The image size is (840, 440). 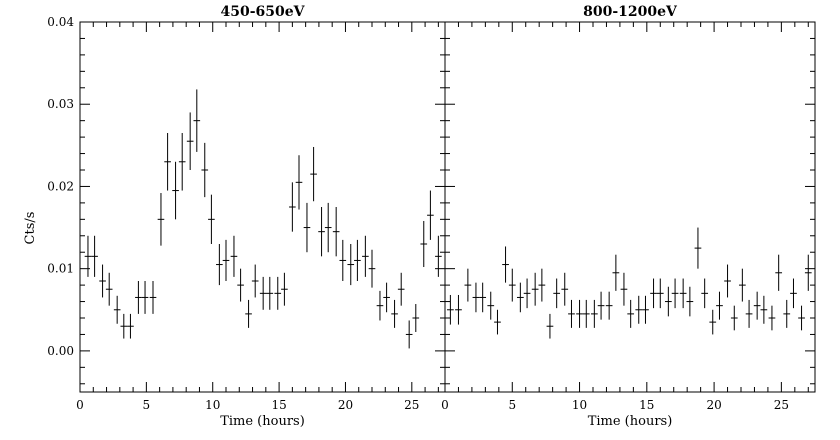 What do you see at coordinates (30, 228) in the screenshot?
I see `y-axis-title: Cts/s` at bounding box center [30, 228].